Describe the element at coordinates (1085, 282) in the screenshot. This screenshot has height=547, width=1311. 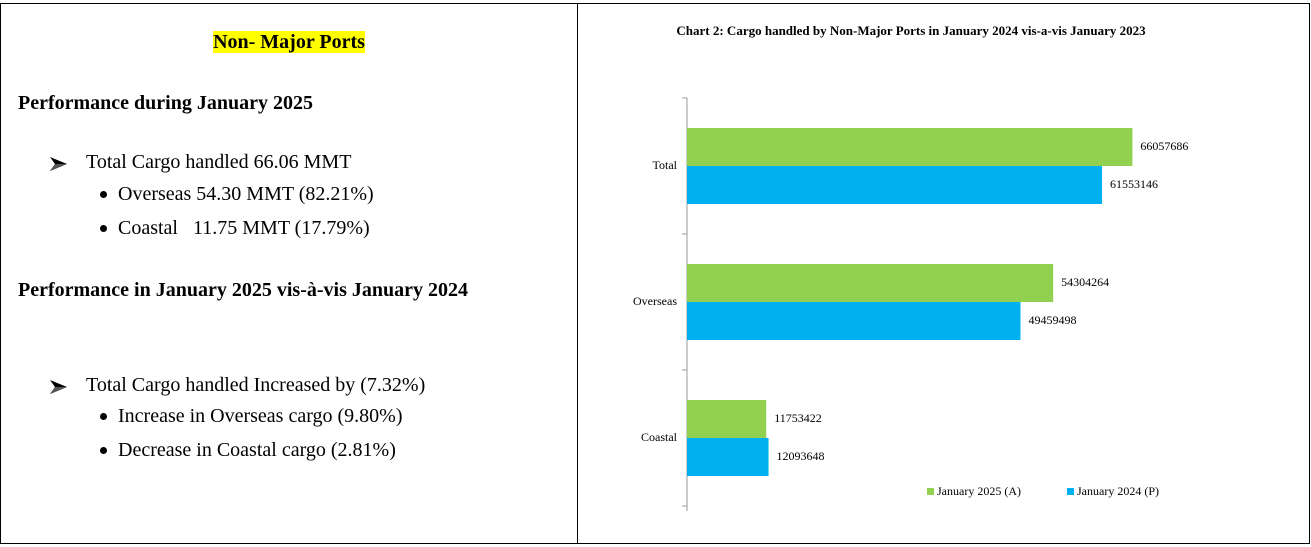
I see `data-label: 54304264` at that location.